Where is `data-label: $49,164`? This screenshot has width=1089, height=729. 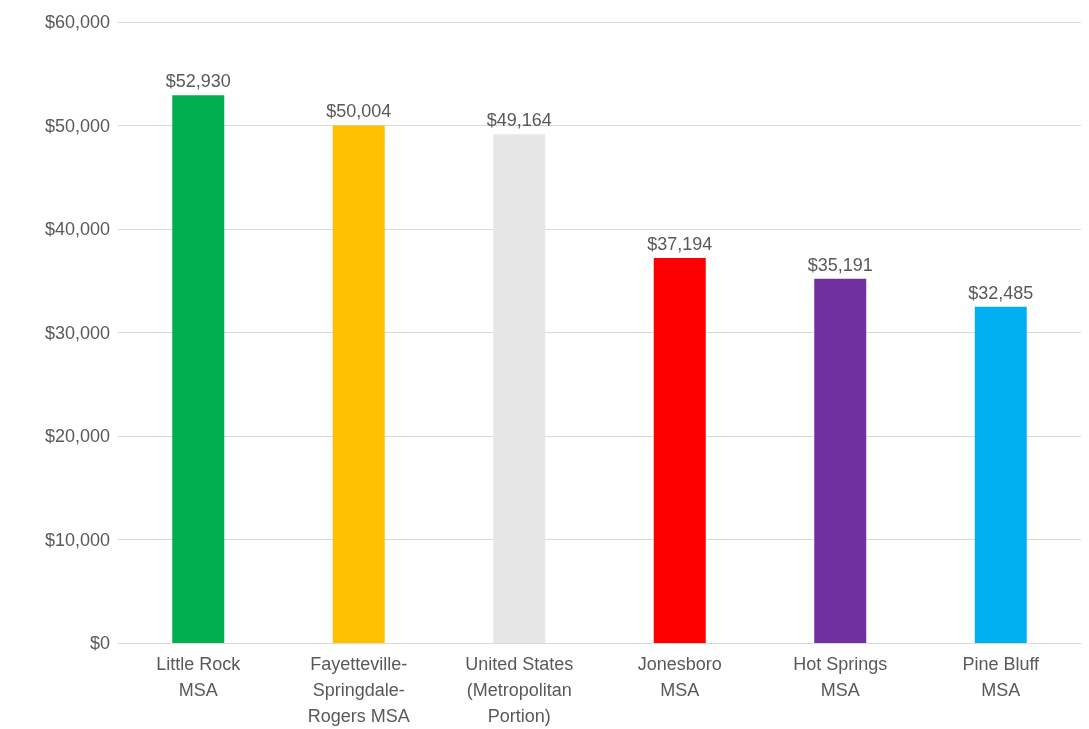
data-label: $49,164 is located at coordinates (519, 120).